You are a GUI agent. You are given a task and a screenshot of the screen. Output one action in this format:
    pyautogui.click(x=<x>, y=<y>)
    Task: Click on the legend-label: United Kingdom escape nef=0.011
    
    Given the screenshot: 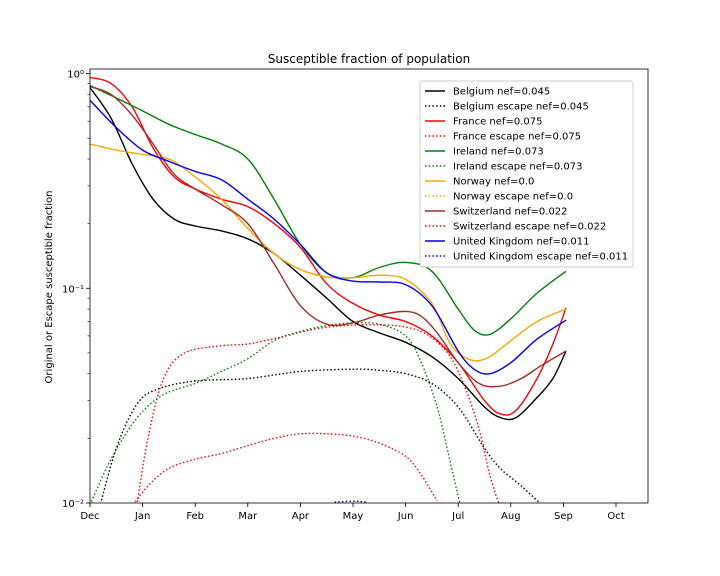 What is the action you would take?
    pyautogui.click(x=540, y=257)
    